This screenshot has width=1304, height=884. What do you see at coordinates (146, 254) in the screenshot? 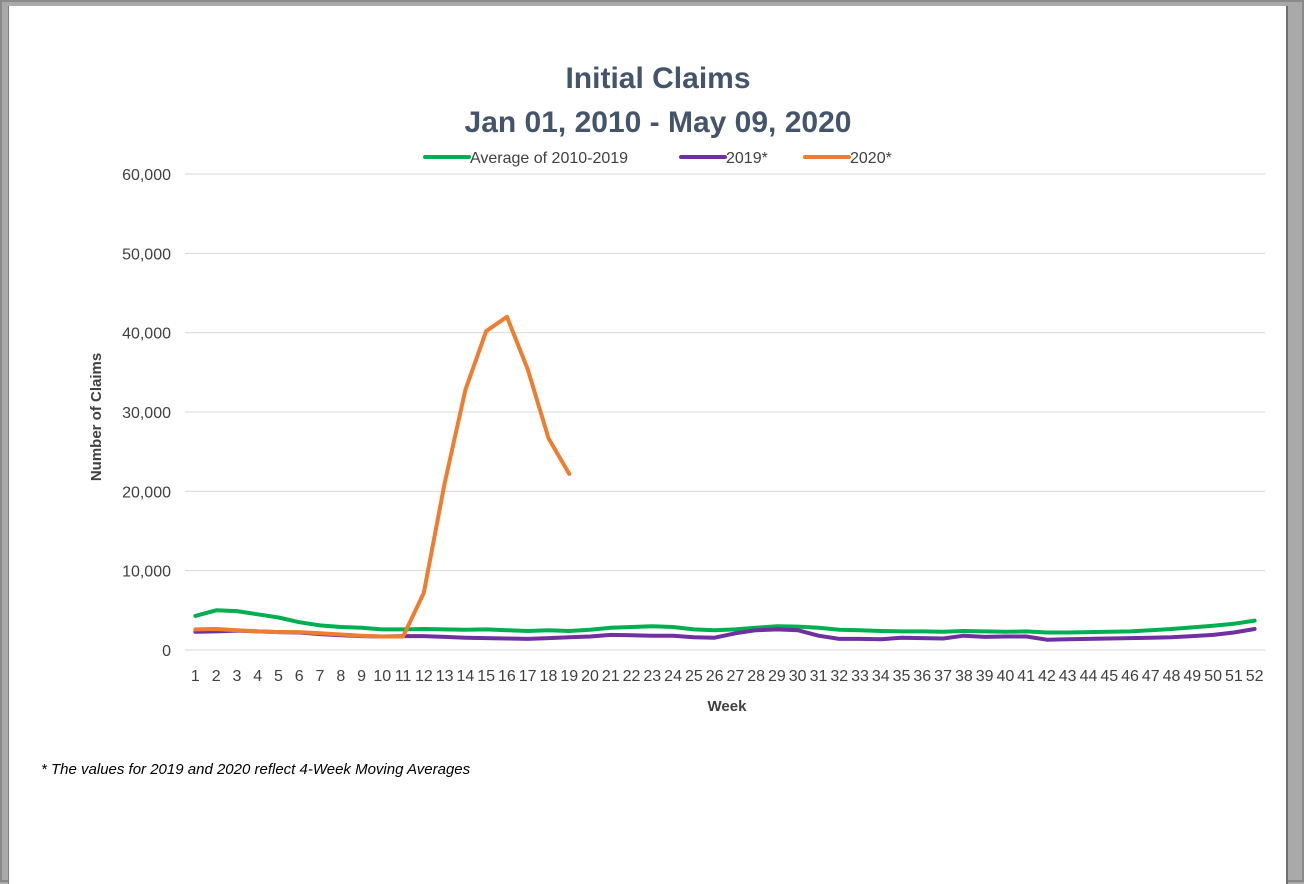
I see `y-tick-label: 50,000` at bounding box center [146, 254].